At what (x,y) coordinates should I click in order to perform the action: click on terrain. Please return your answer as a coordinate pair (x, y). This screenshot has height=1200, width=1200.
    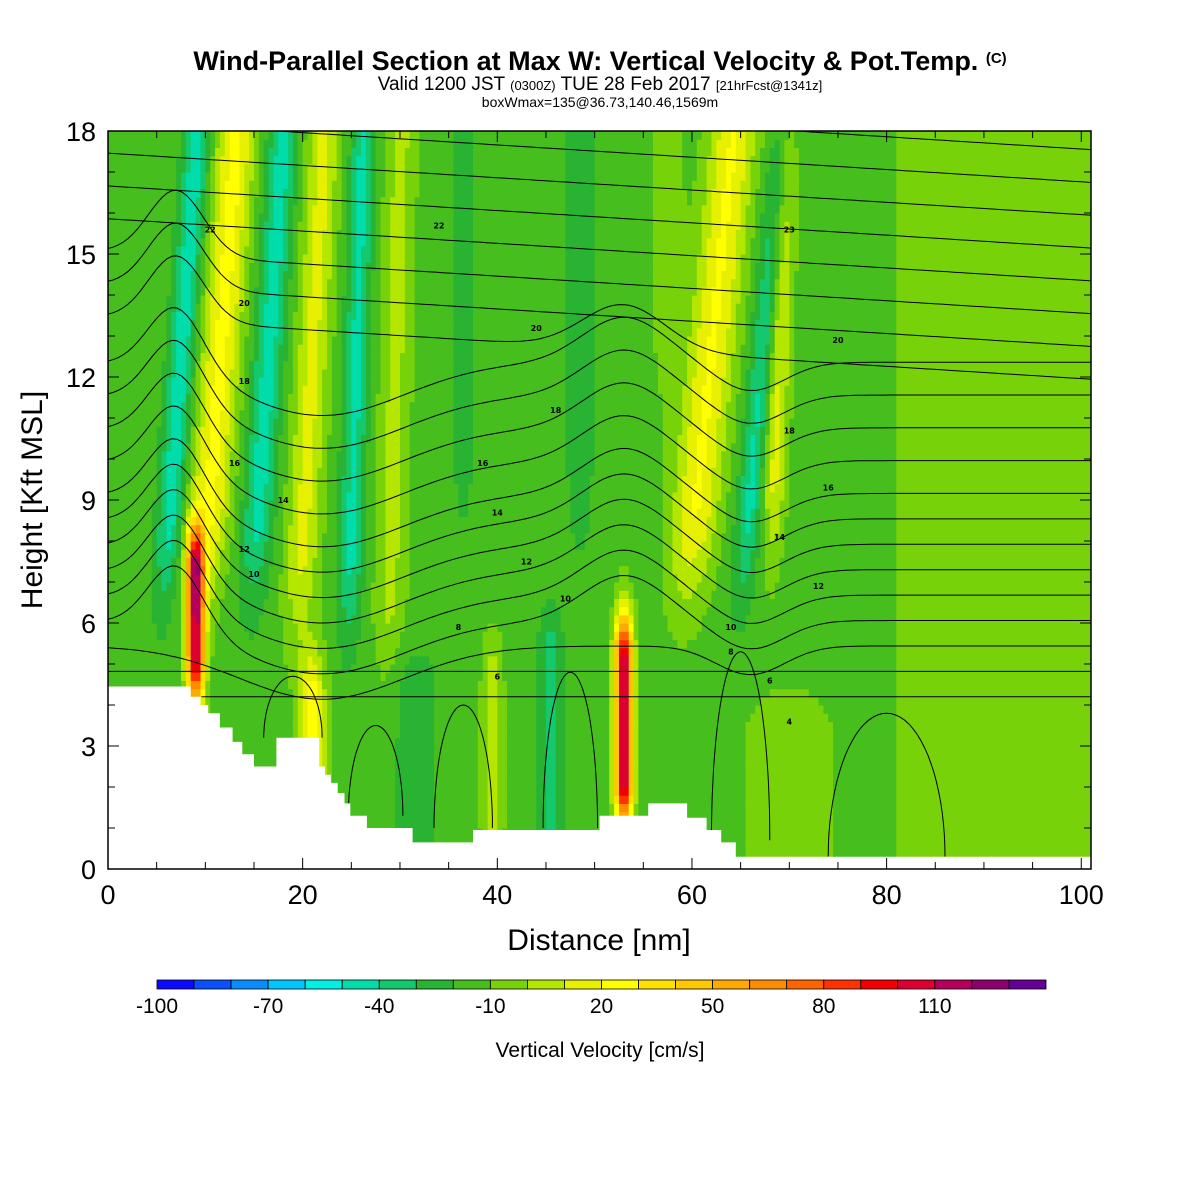
    Looking at the image, I should click on (599, 777).